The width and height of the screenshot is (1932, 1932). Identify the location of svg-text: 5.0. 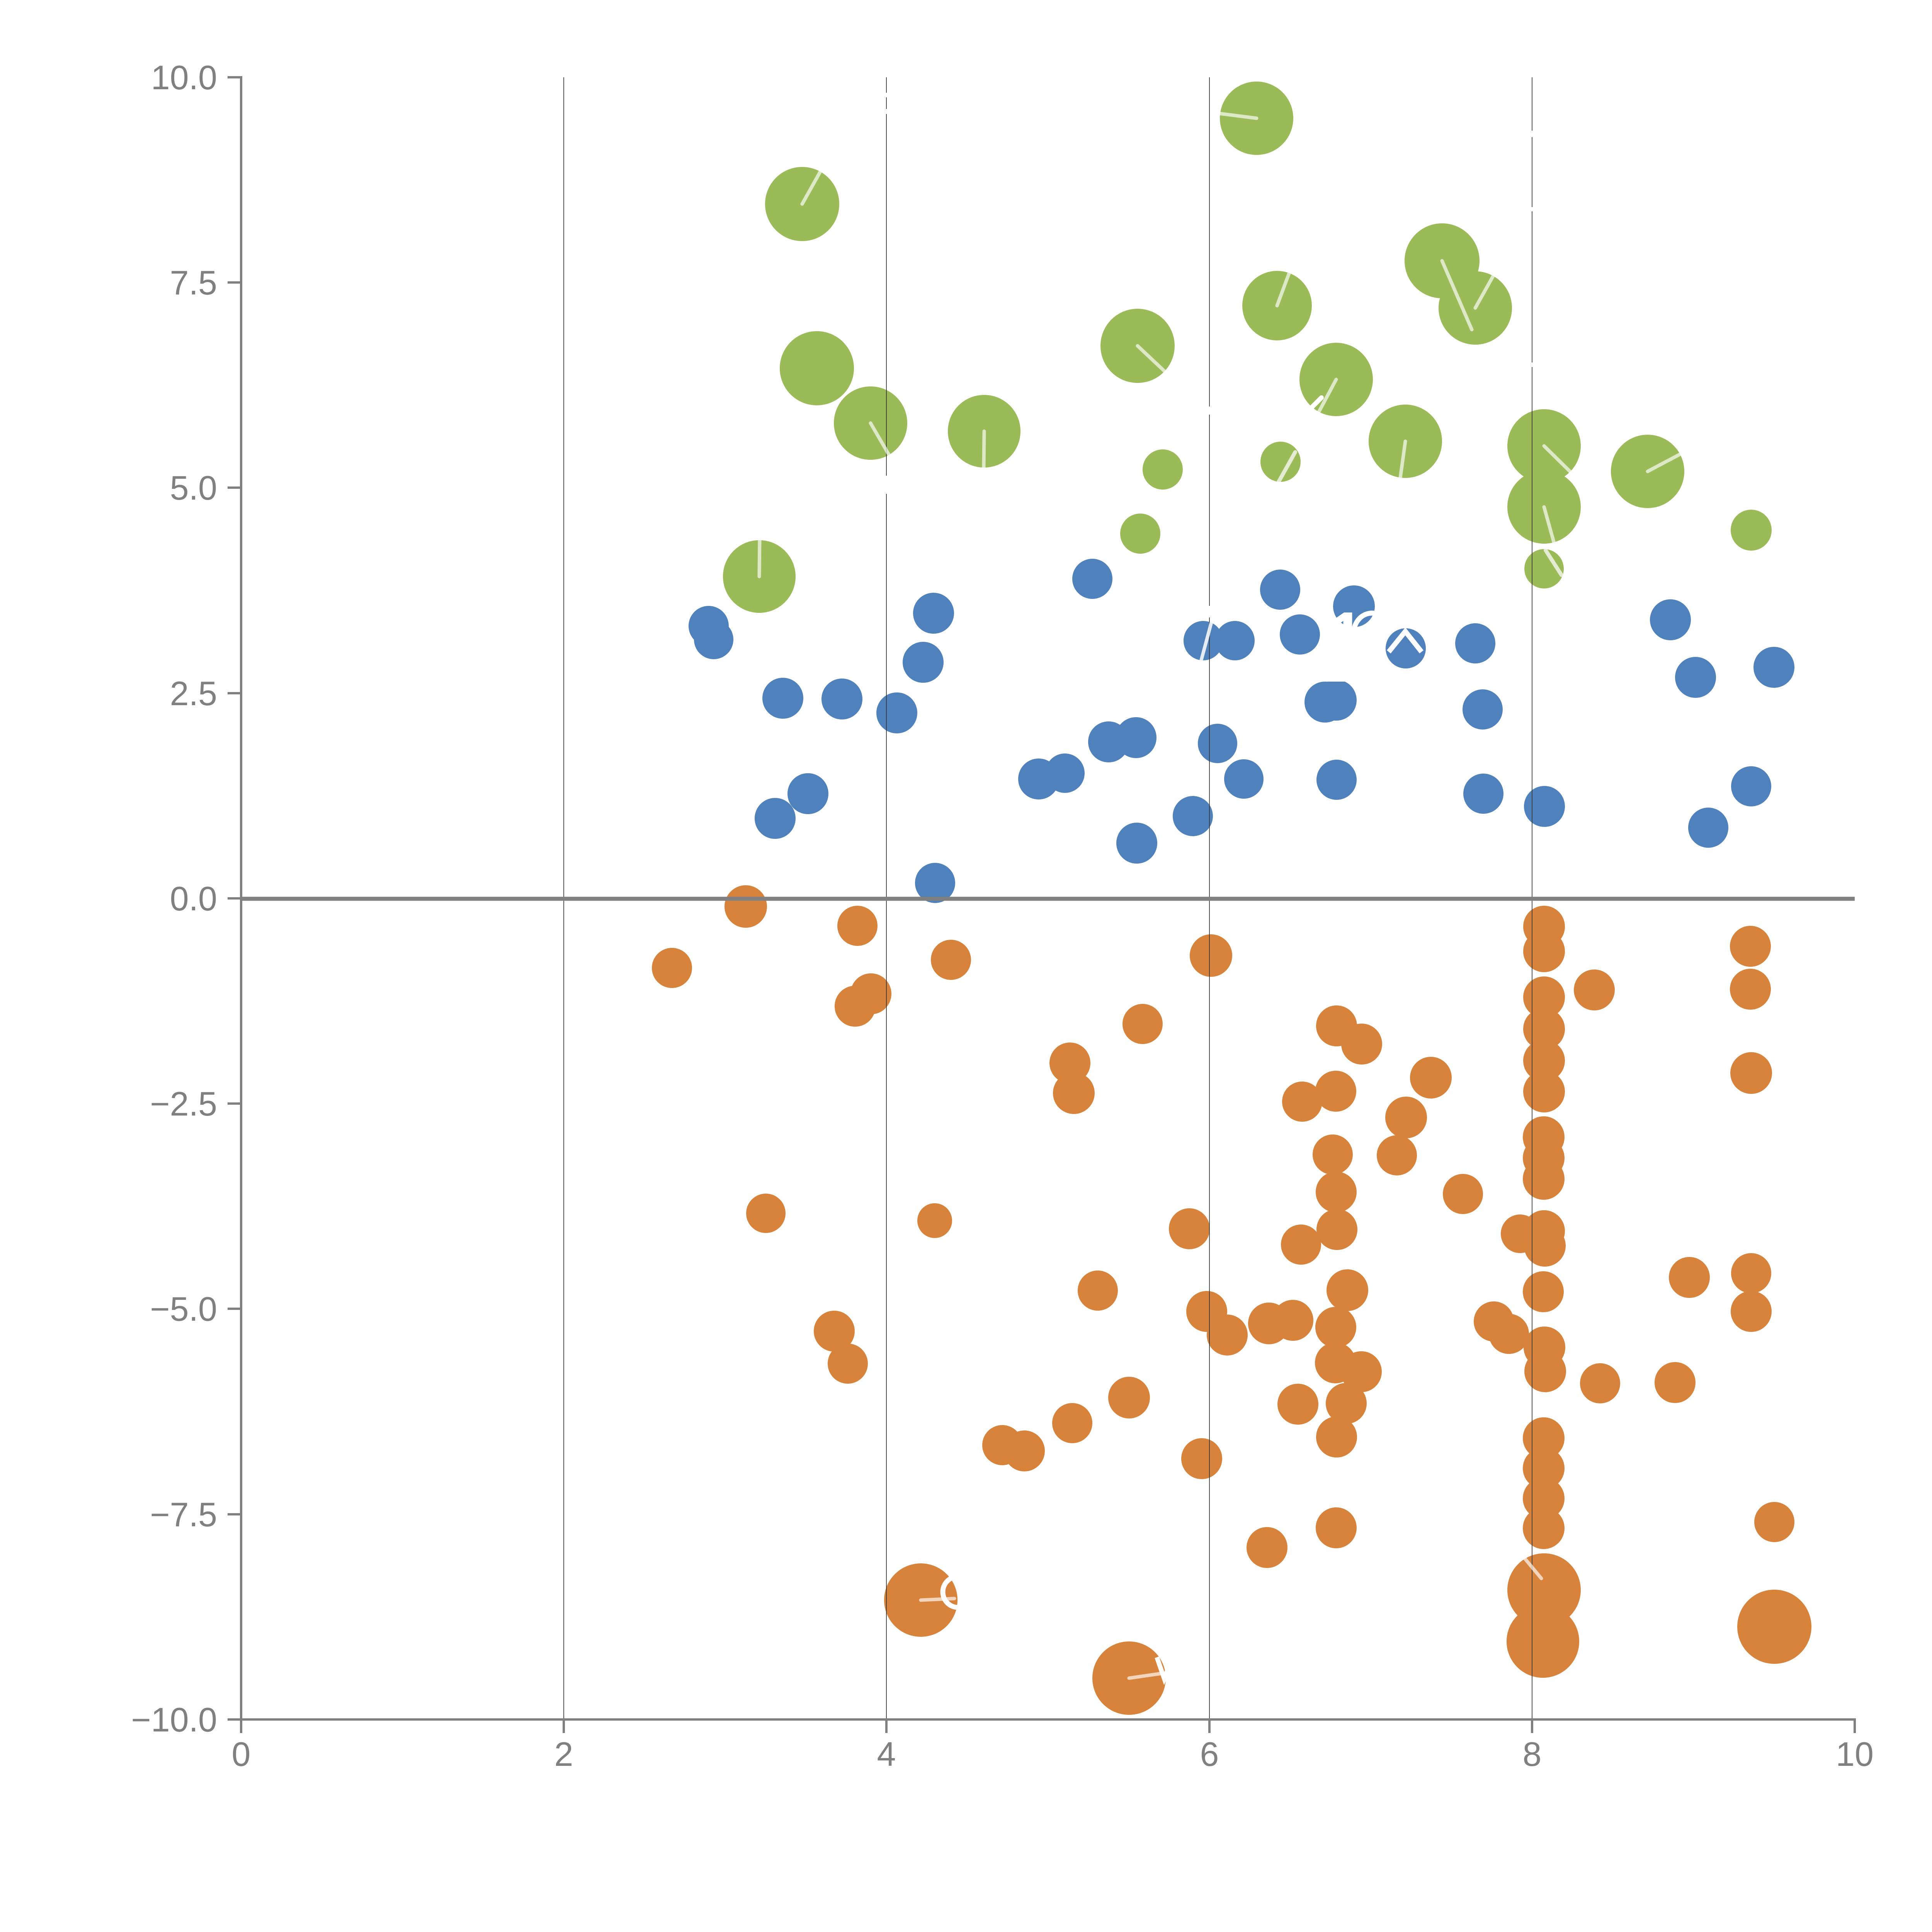
(193, 488).